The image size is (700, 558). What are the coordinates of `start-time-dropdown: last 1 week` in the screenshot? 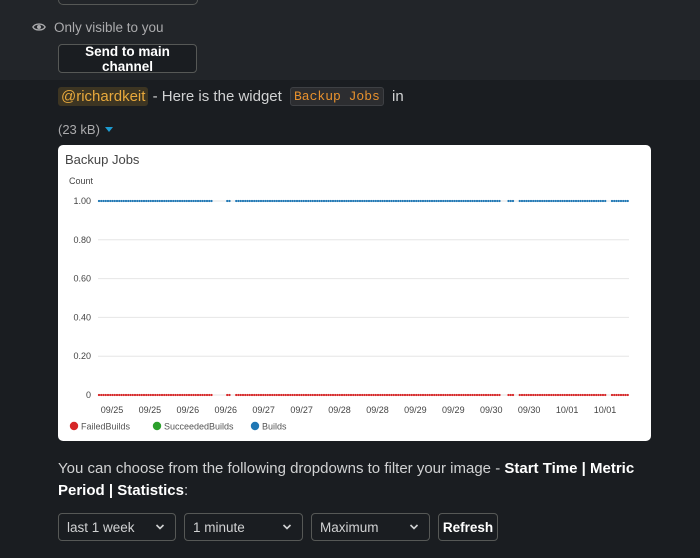 It's located at (117, 527).